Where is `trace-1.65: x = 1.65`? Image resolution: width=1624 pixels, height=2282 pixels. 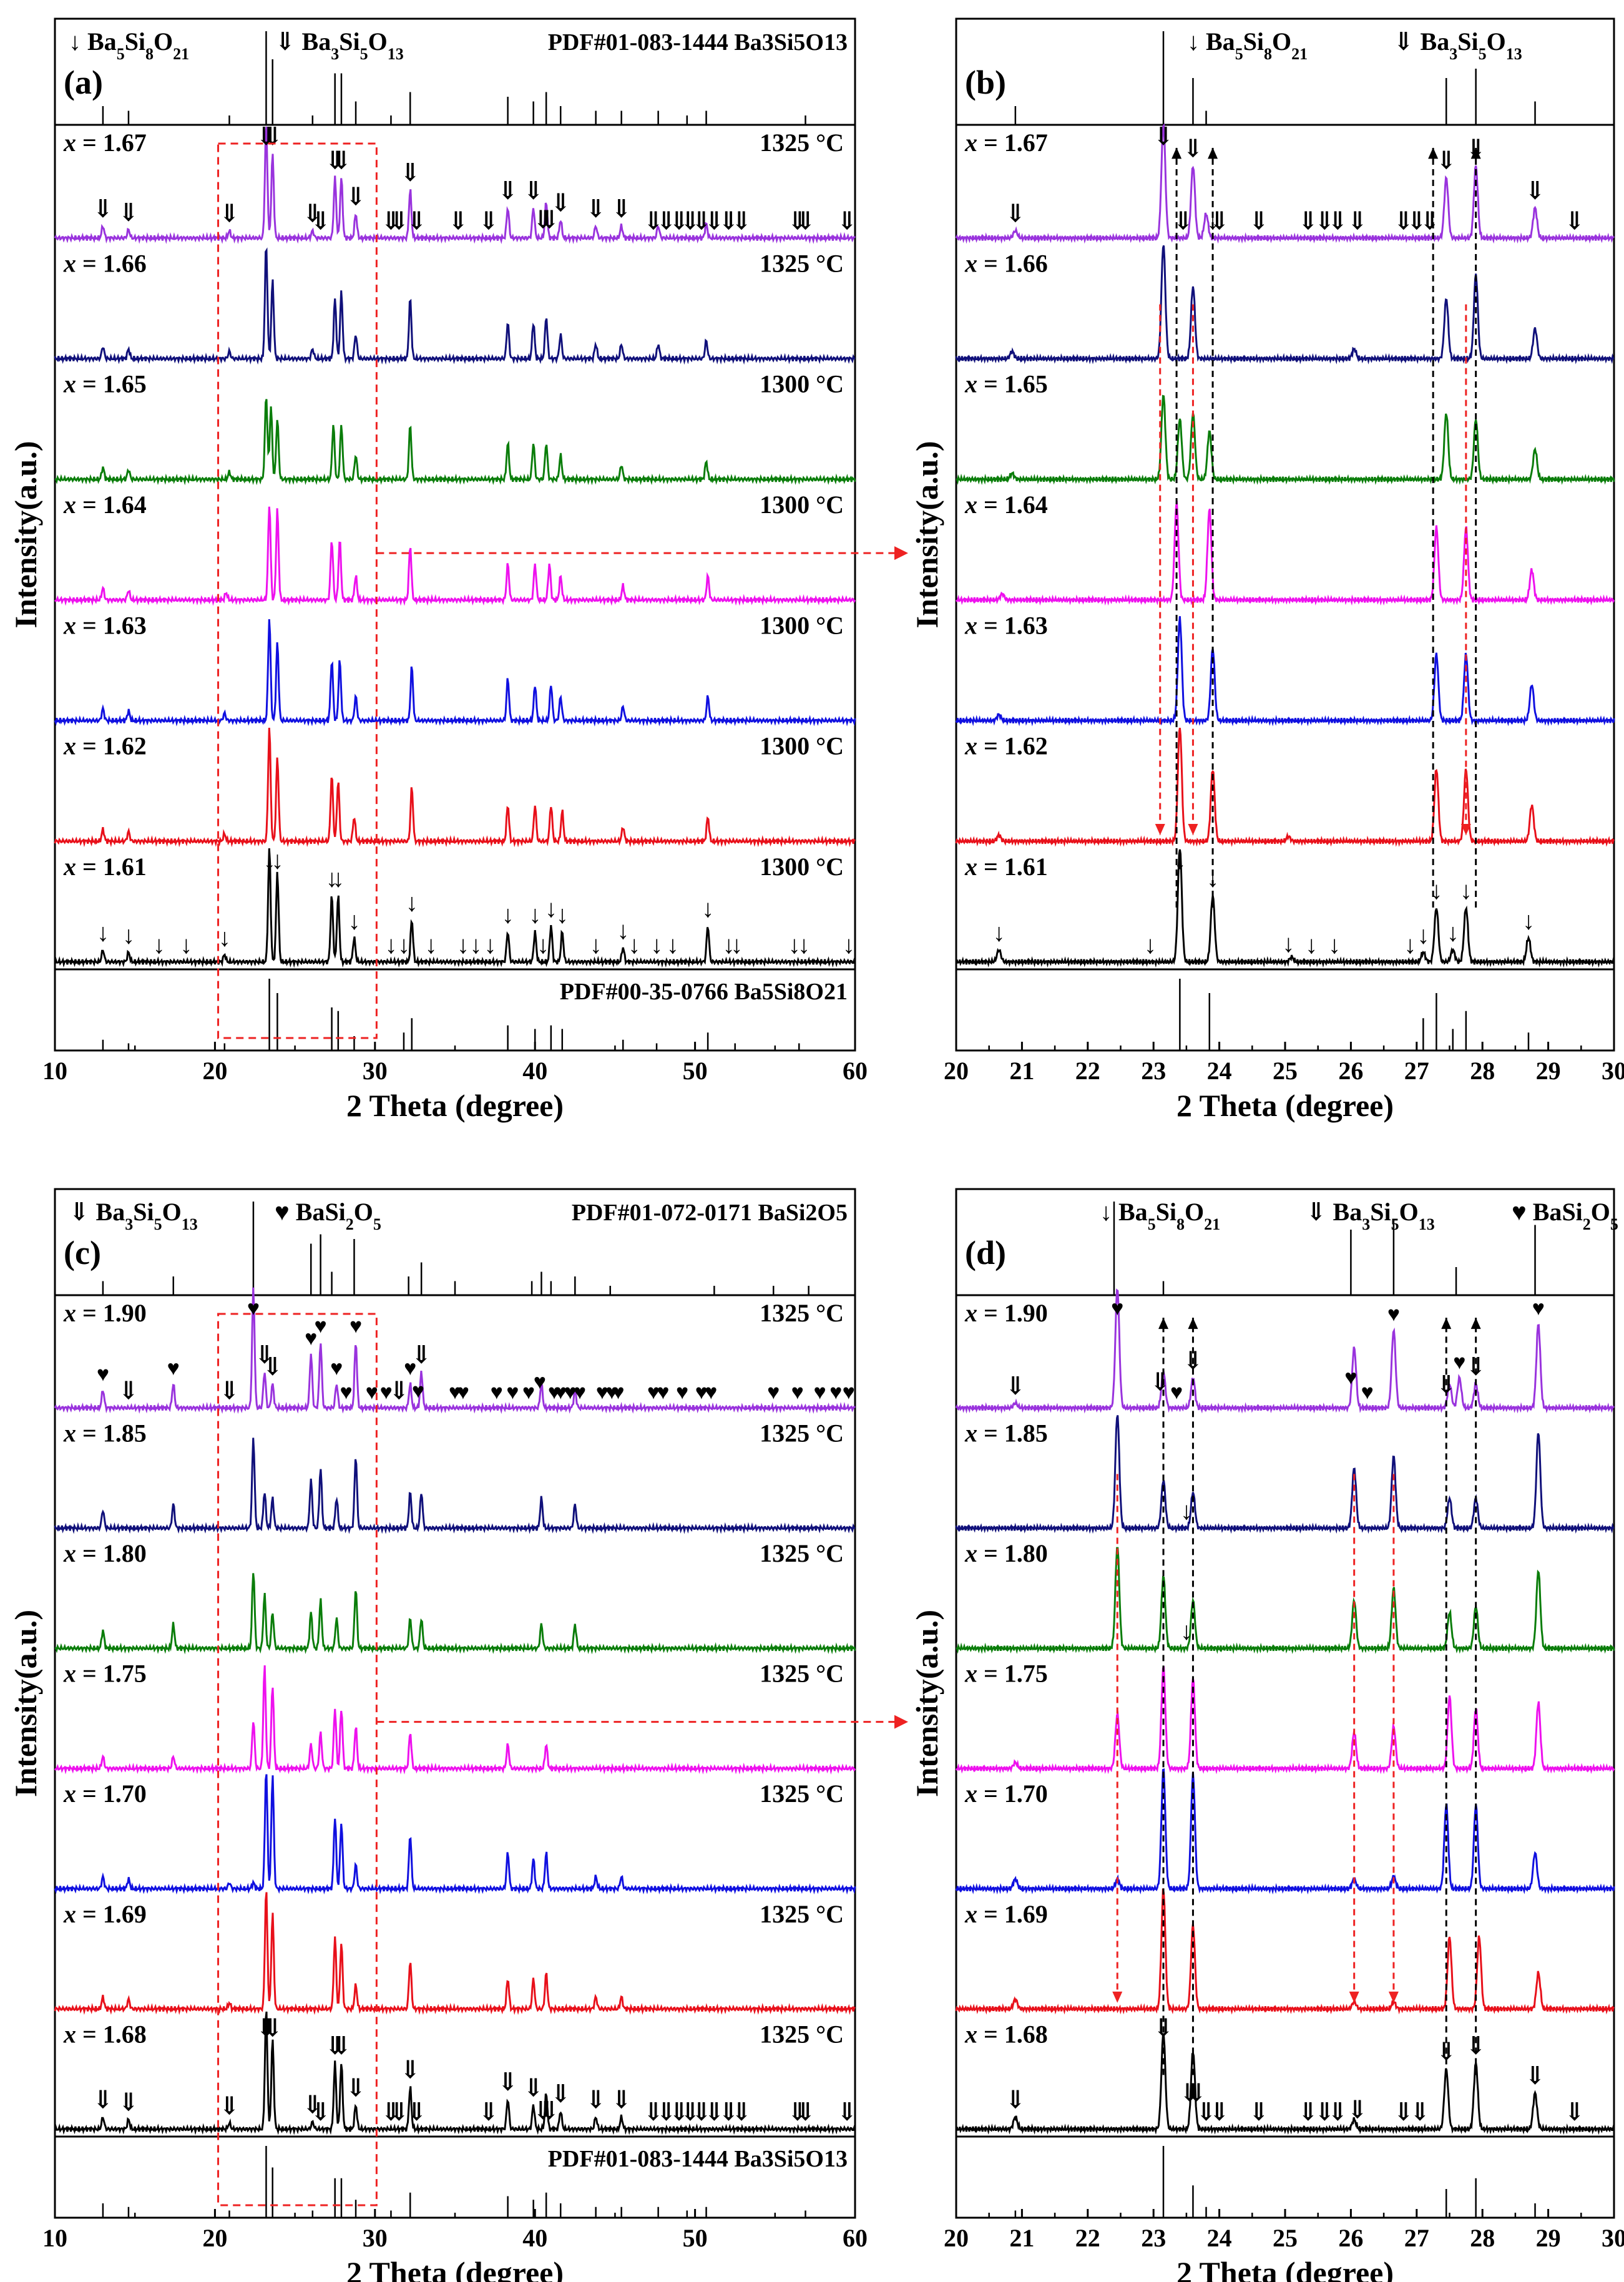
trace-1.65: x = 1.65 is located at coordinates (1285, 428).